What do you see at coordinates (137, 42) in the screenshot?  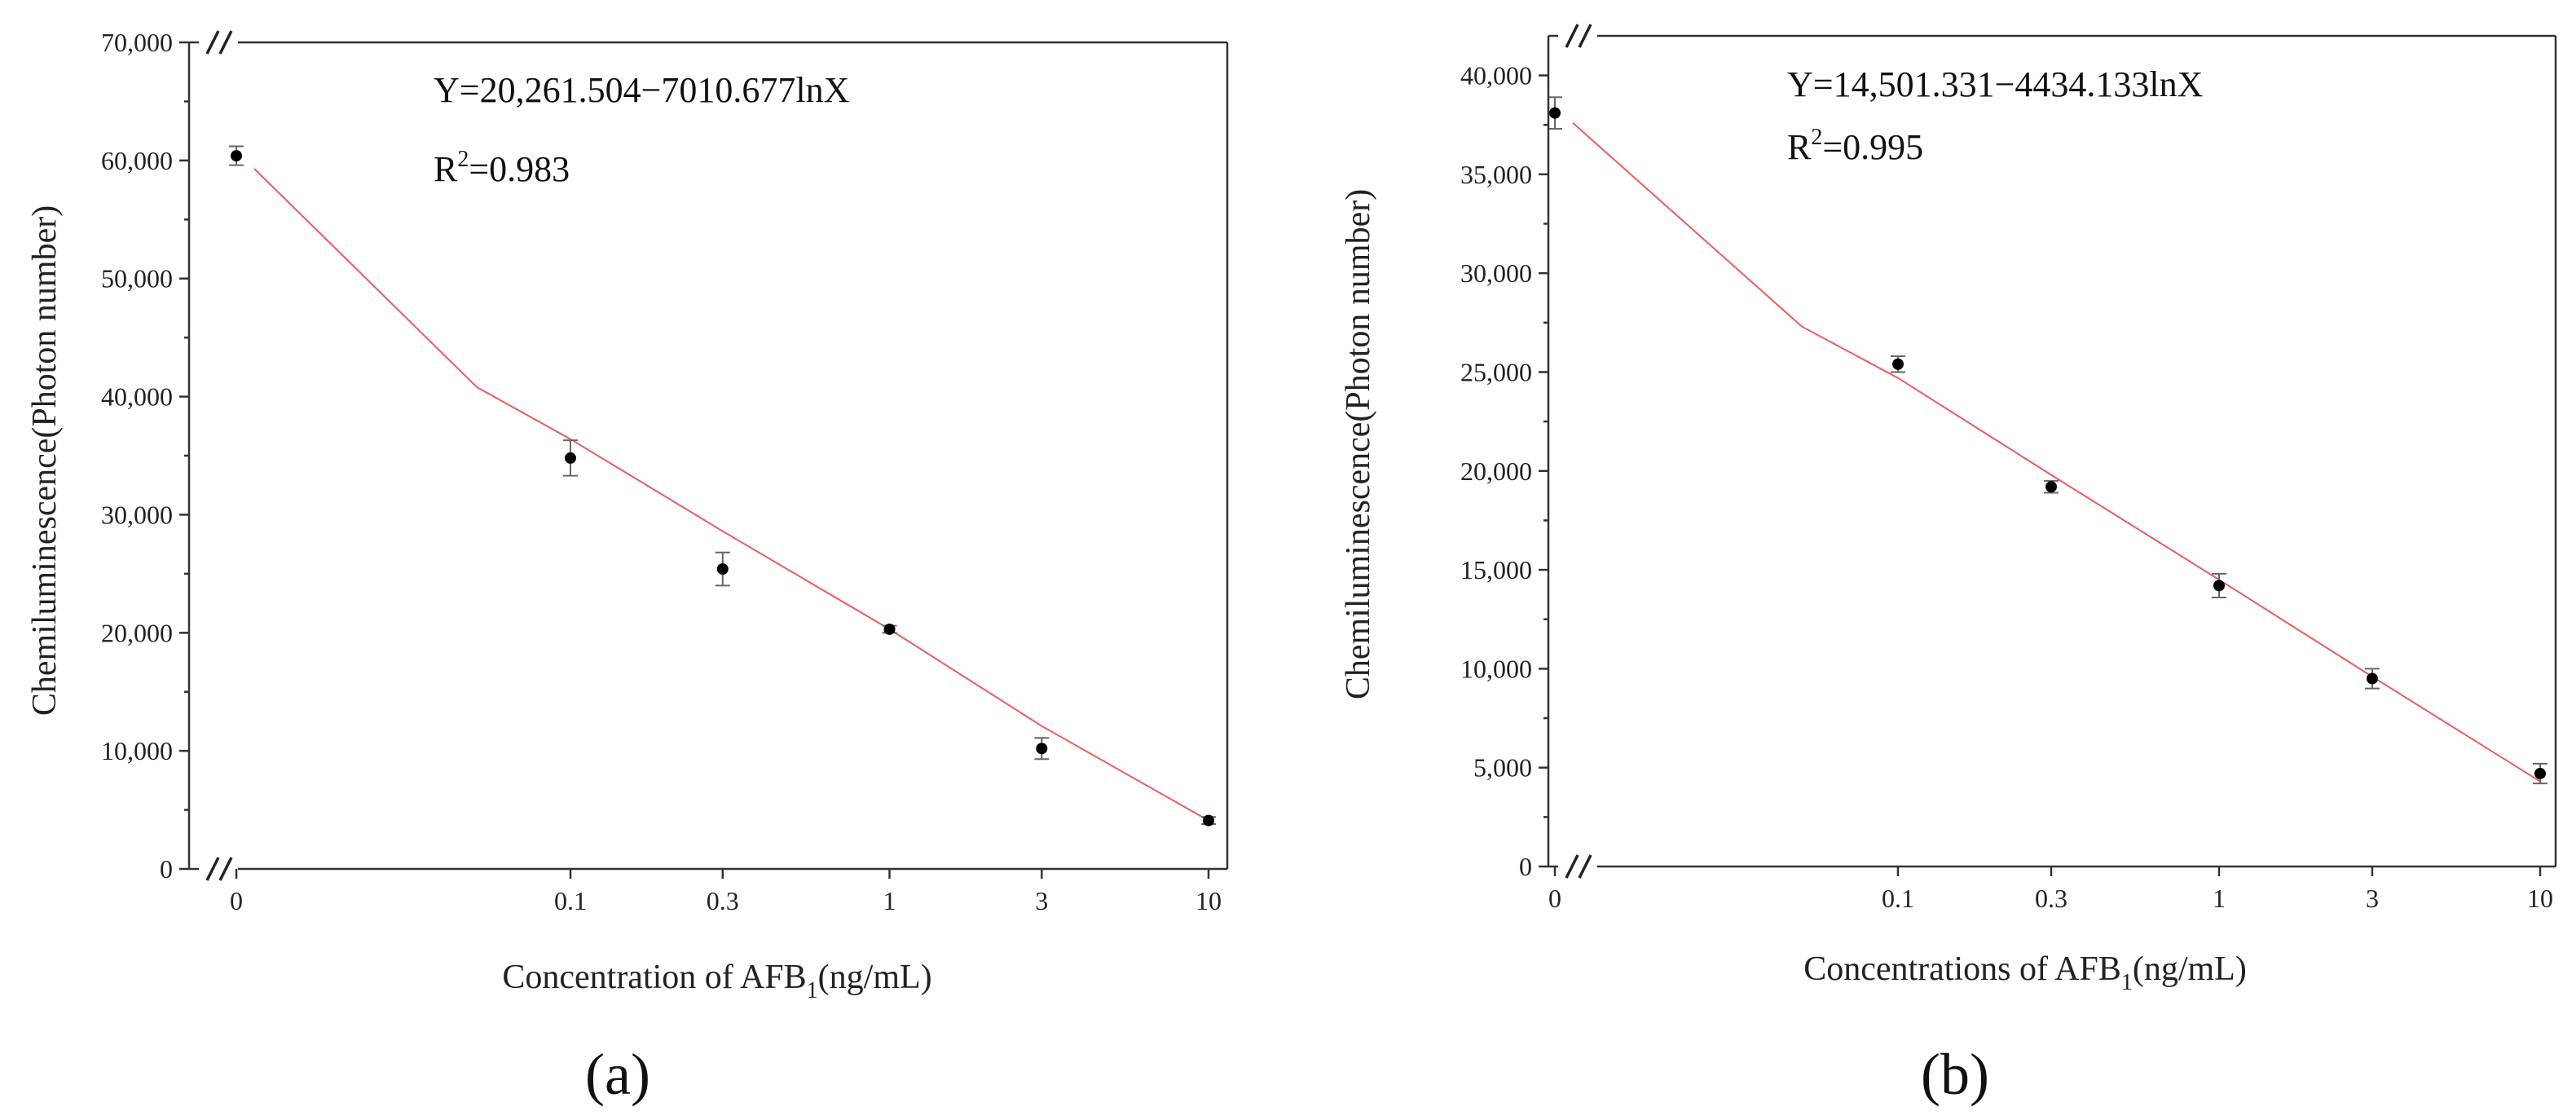 I see `y-tick-label: 70,000` at bounding box center [137, 42].